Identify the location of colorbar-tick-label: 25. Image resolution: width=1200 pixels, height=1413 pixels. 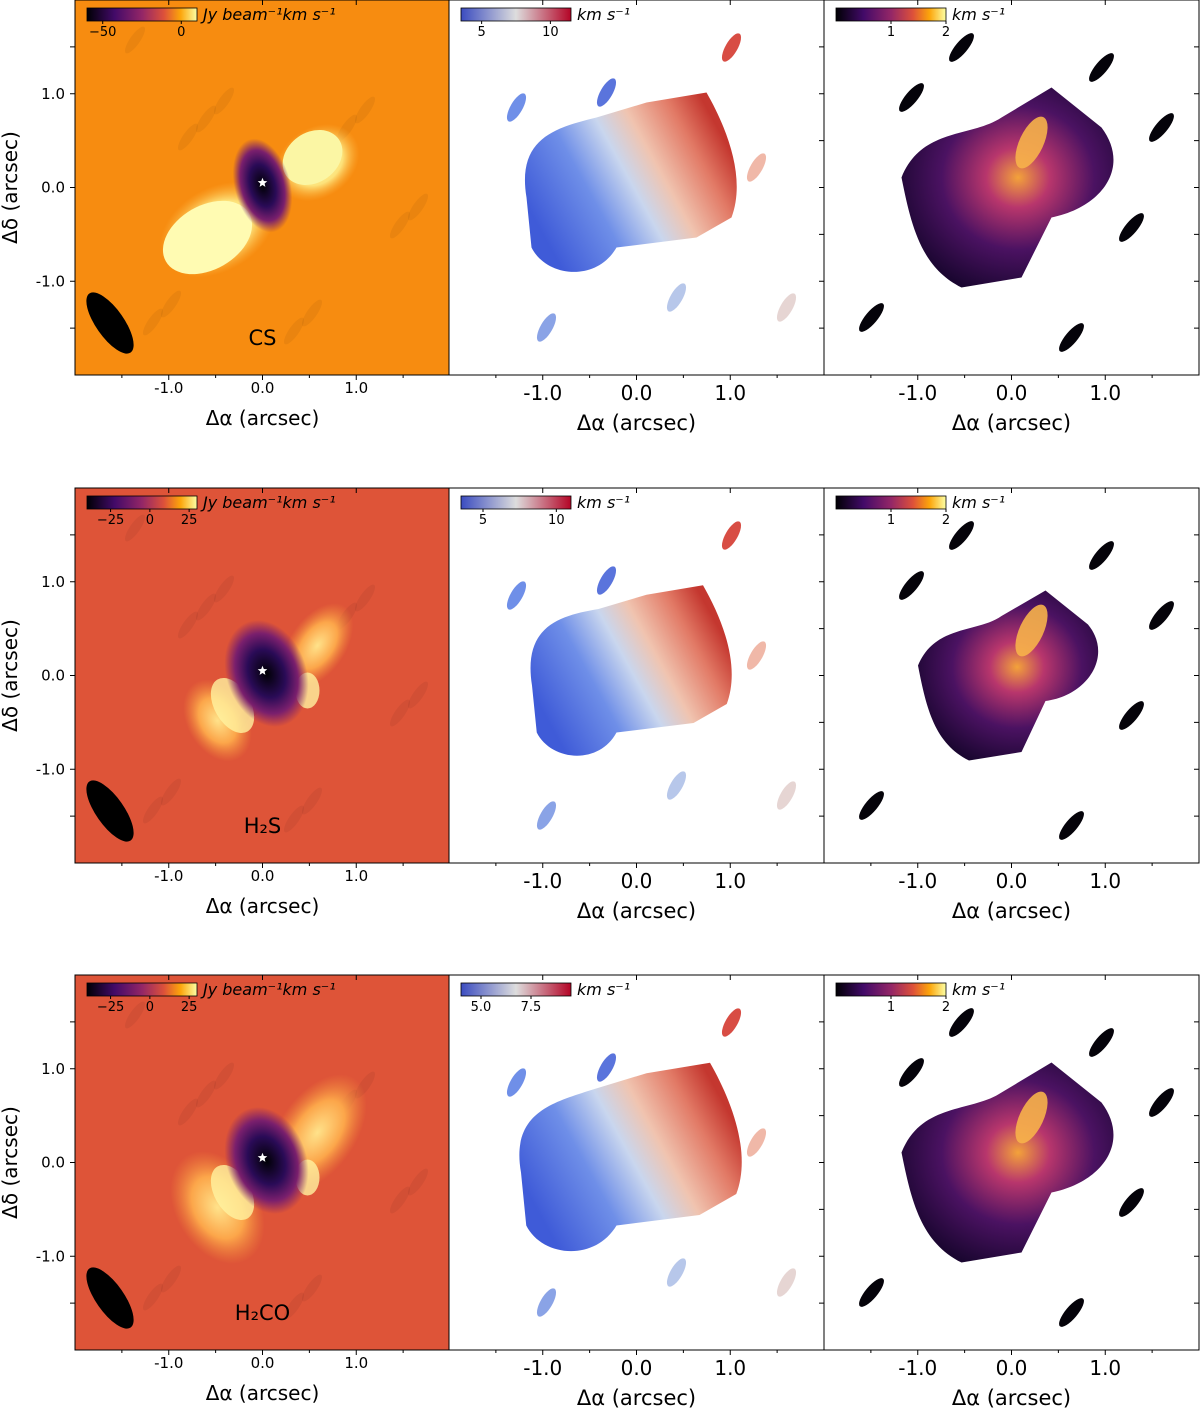
(189, 1007).